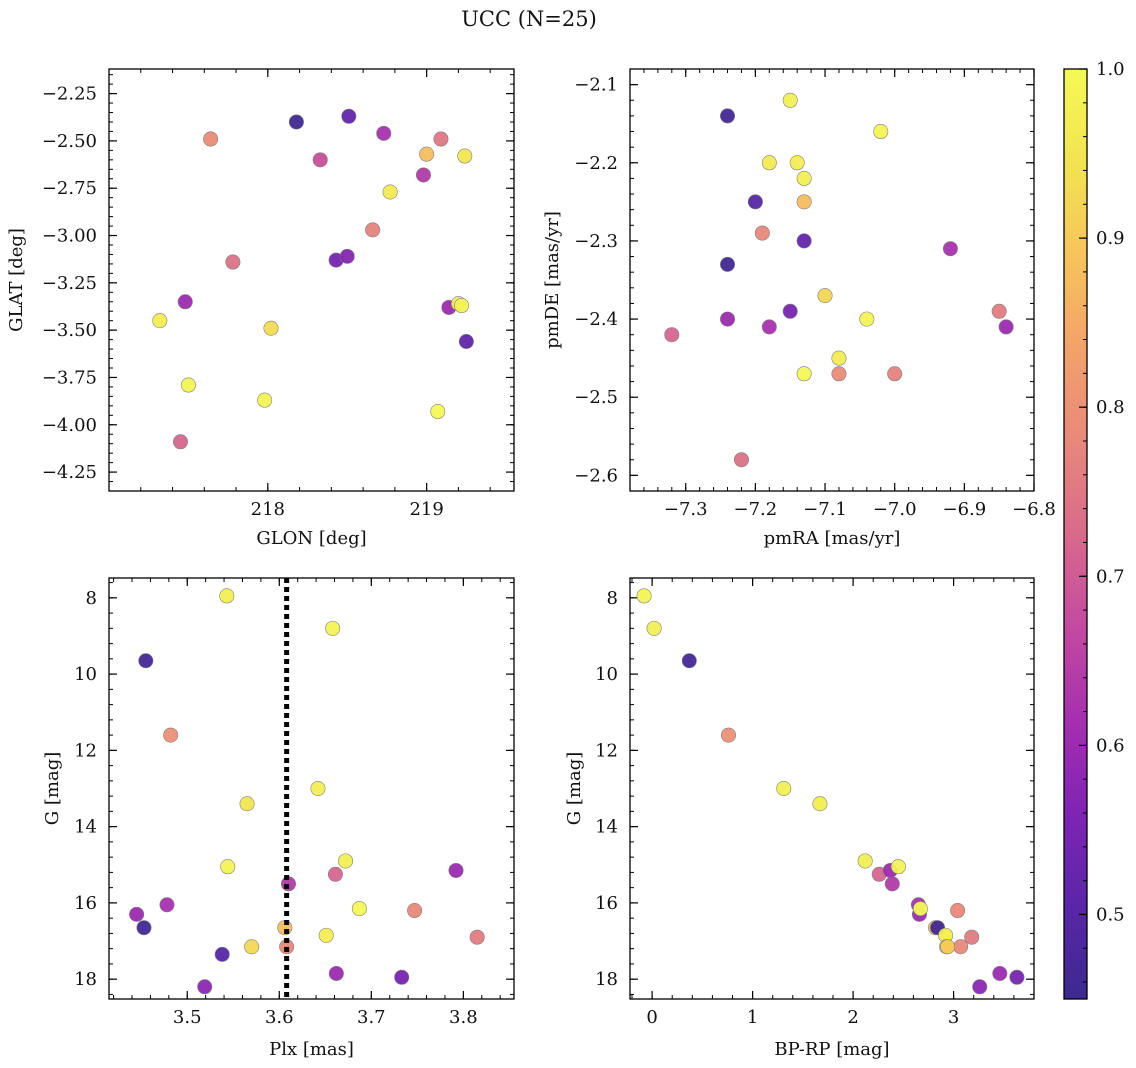 The image size is (1136, 1068). I want to click on colorbar-gradient, so click(1075, 534).